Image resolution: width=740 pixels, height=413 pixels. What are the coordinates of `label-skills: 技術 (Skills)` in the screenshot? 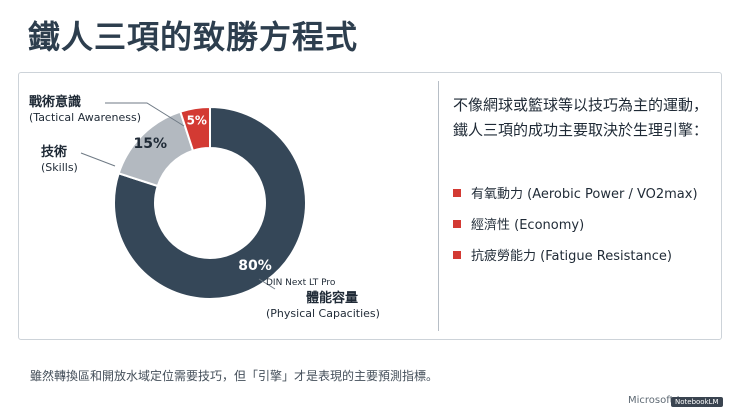 It's located at (59, 160).